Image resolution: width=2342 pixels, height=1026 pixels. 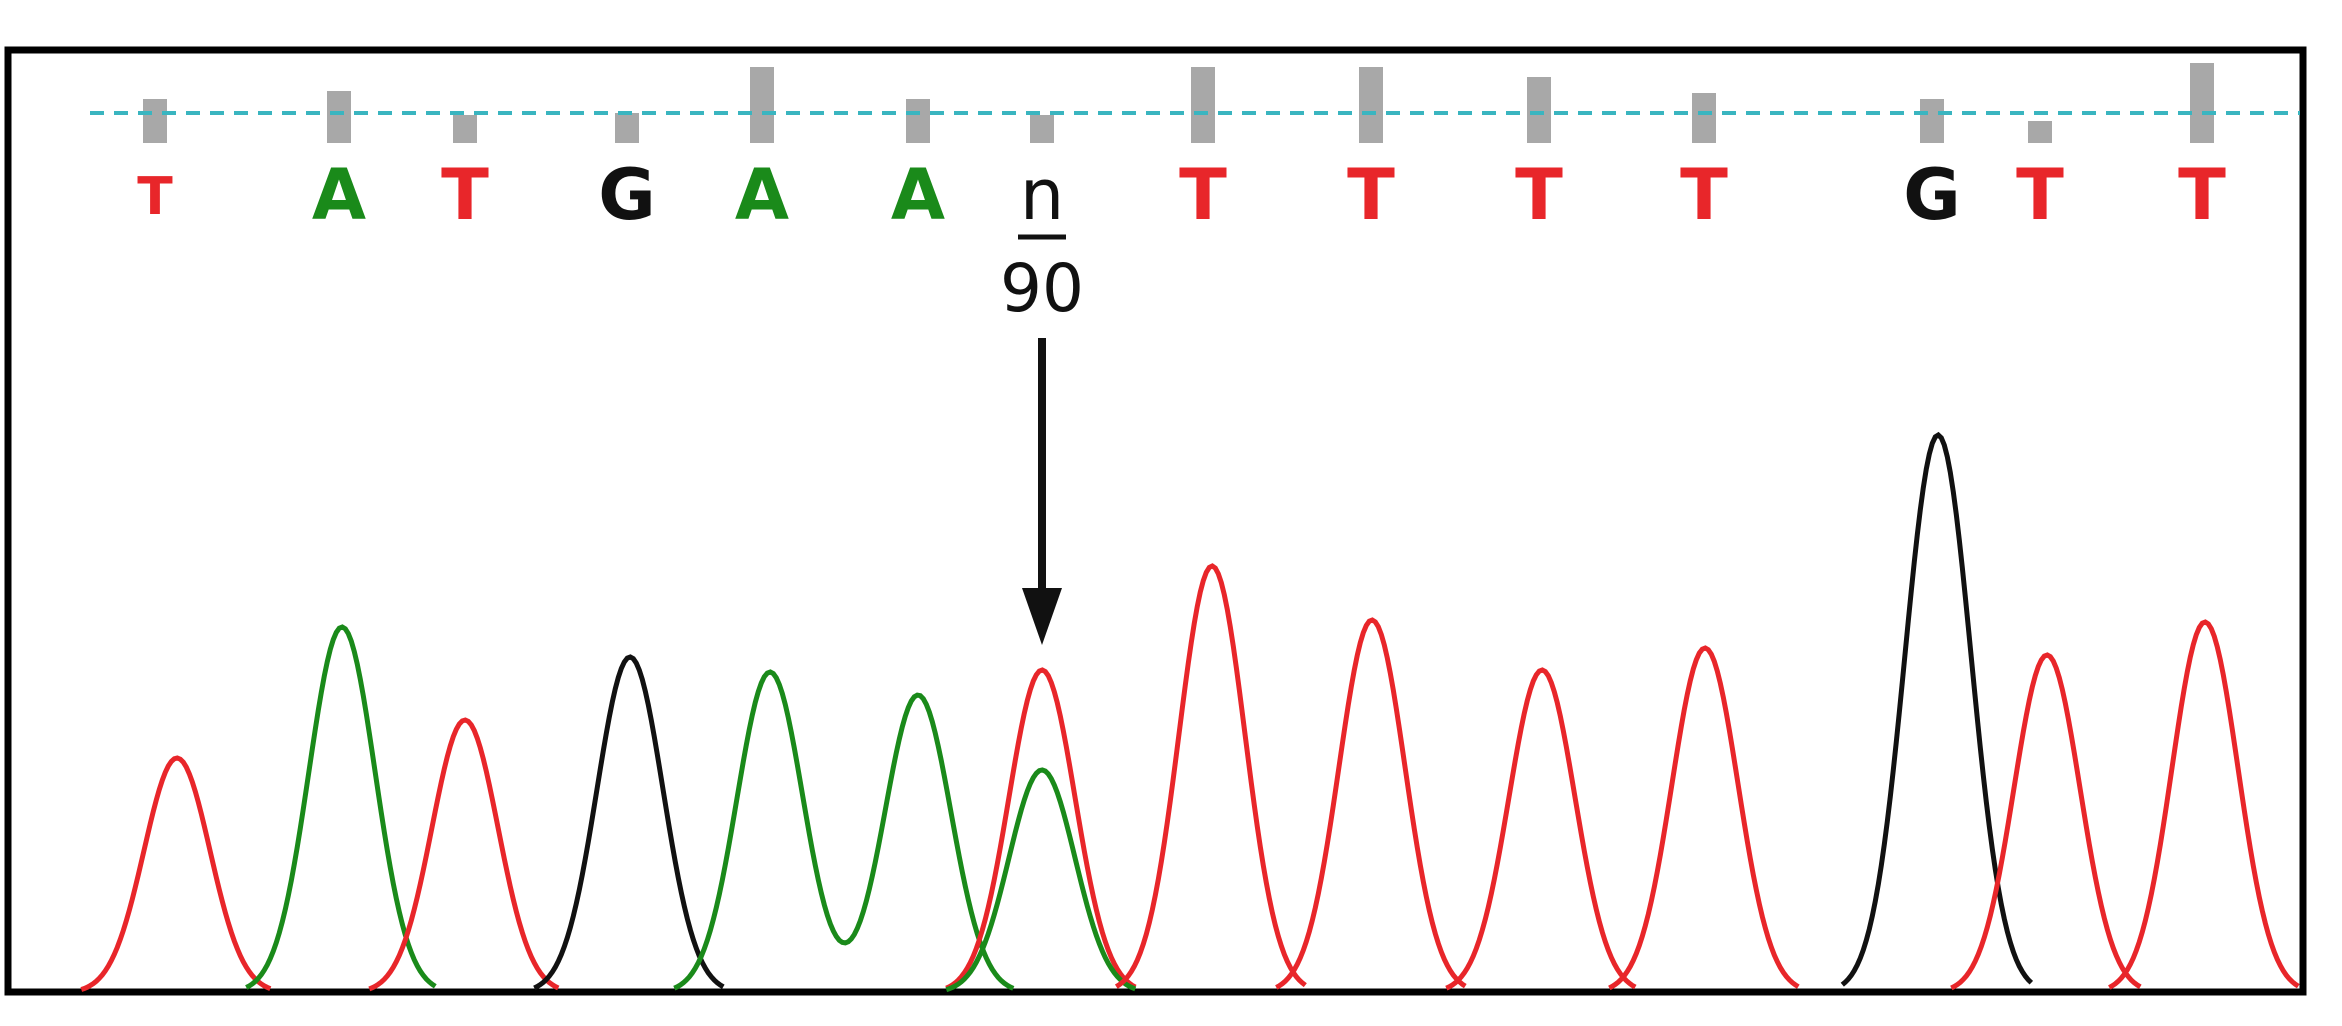 I want to click on arrow-head, so click(x=1042, y=616).